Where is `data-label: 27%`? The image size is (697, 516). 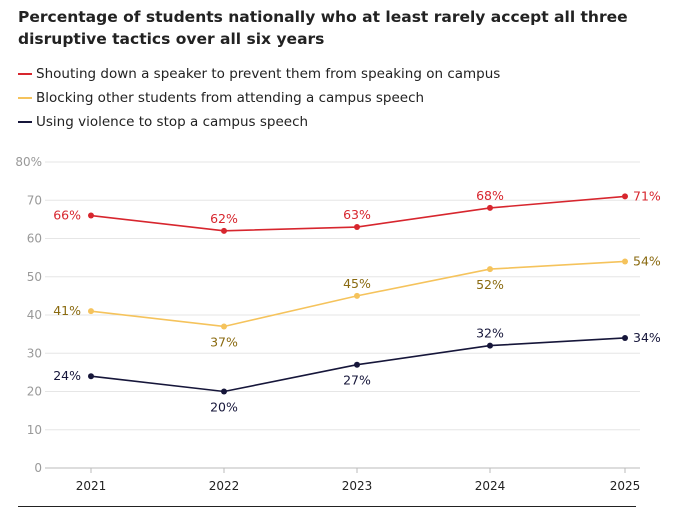 data-label: 27% is located at coordinates (357, 380).